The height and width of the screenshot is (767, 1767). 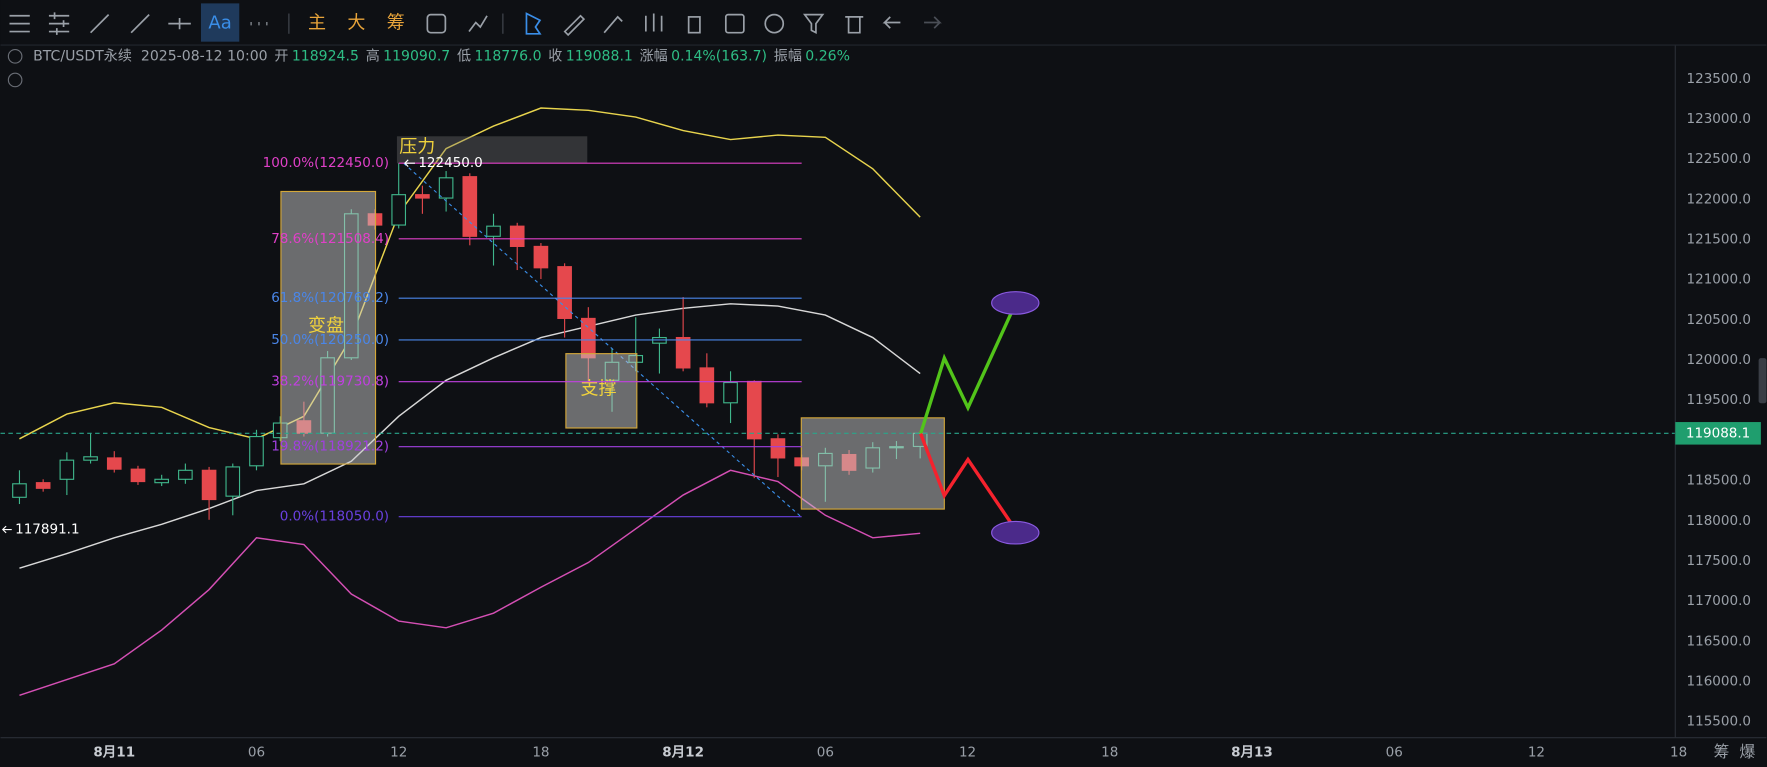 What do you see at coordinates (891, 22) in the screenshot?
I see `undo-icon` at bounding box center [891, 22].